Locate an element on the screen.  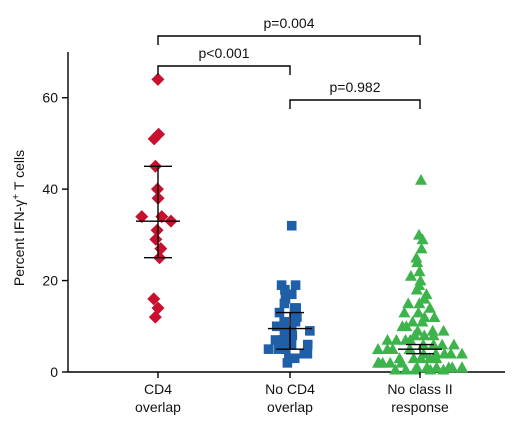
p-value-label: p<0.001 is located at coordinates (224, 53).